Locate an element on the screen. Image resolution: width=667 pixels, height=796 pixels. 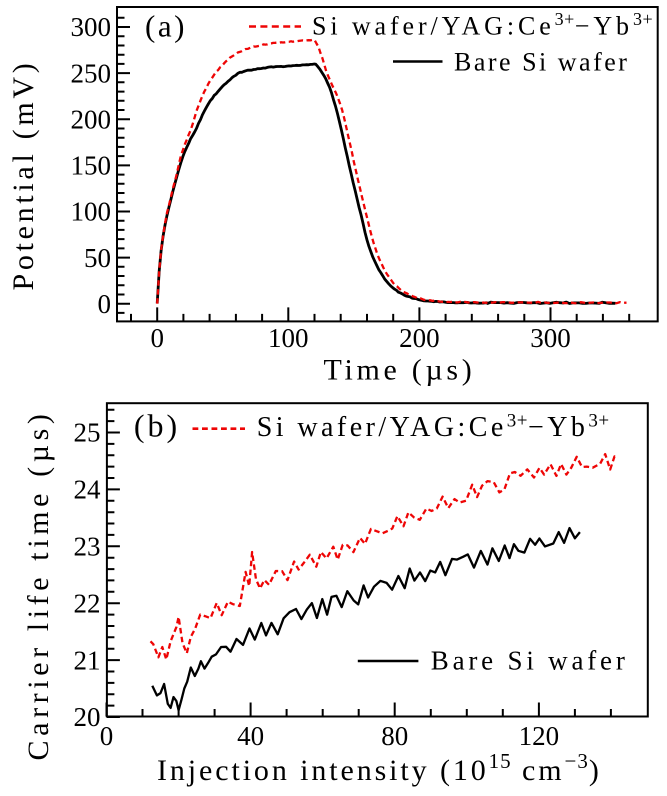
svg-text:Injection intensity (1015 cm−3: Injection intensity (1015 cm−3) is located at coordinates (379, 768).